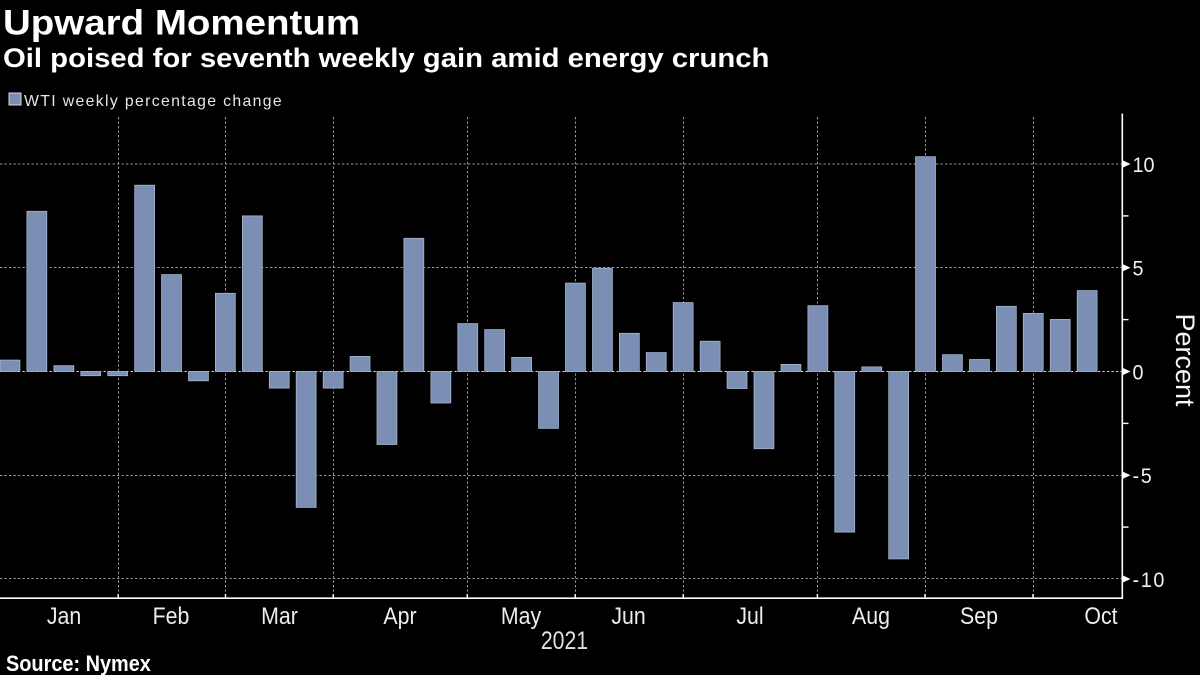 The height and width of the screenshot is (675, 1200). I want to click on svg-text: 0, so click(1138, 373).